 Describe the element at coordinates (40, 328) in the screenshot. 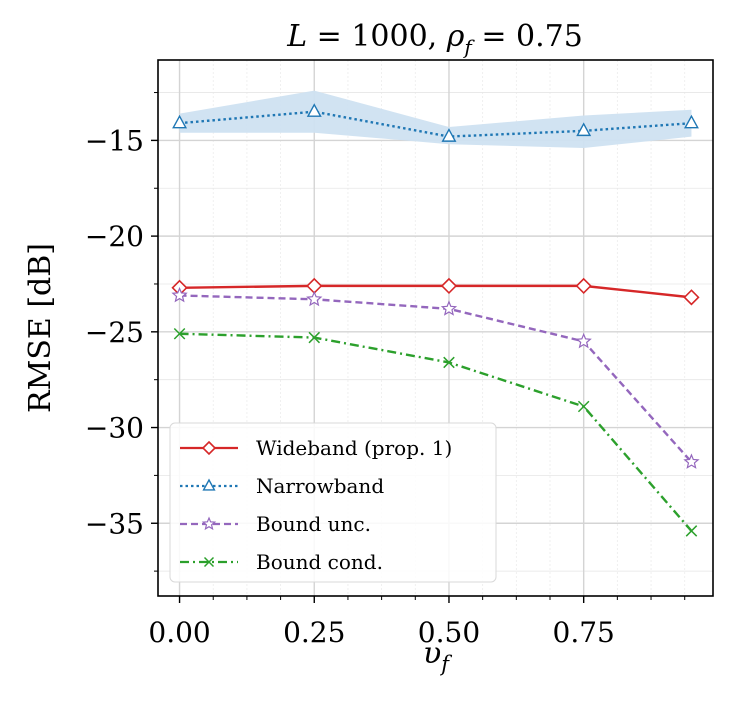

I see `y-axis-label: RMSE [dB]` at that location.